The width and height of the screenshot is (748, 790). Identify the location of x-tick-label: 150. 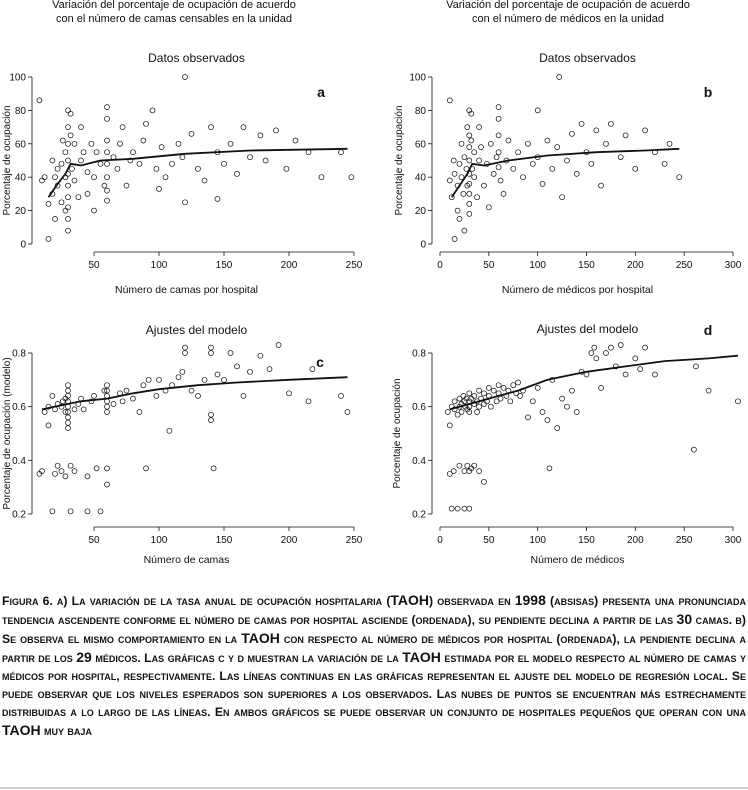
(586, 540).